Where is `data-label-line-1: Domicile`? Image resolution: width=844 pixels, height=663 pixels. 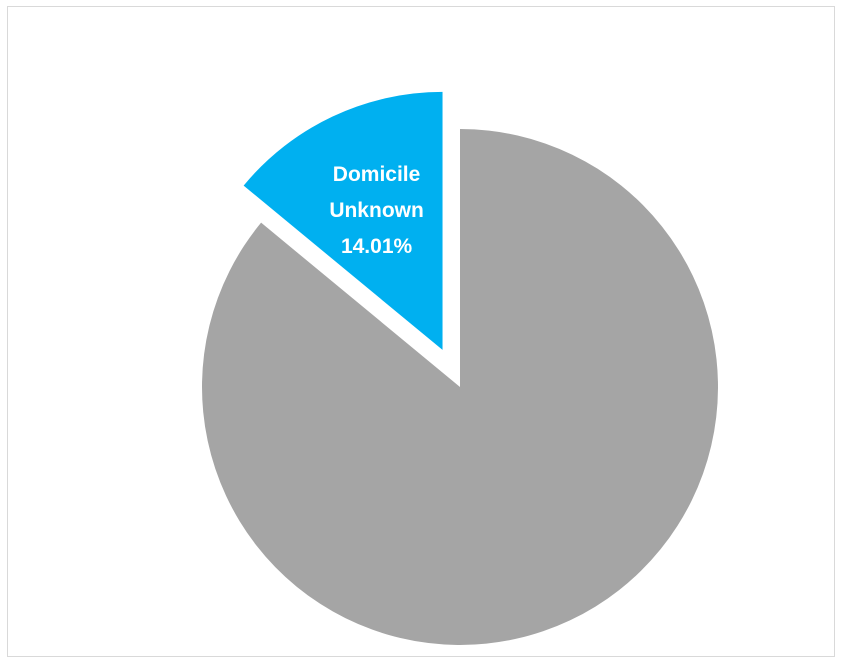
data-label-line-1: Domicile is located at coordinates (377, 174).